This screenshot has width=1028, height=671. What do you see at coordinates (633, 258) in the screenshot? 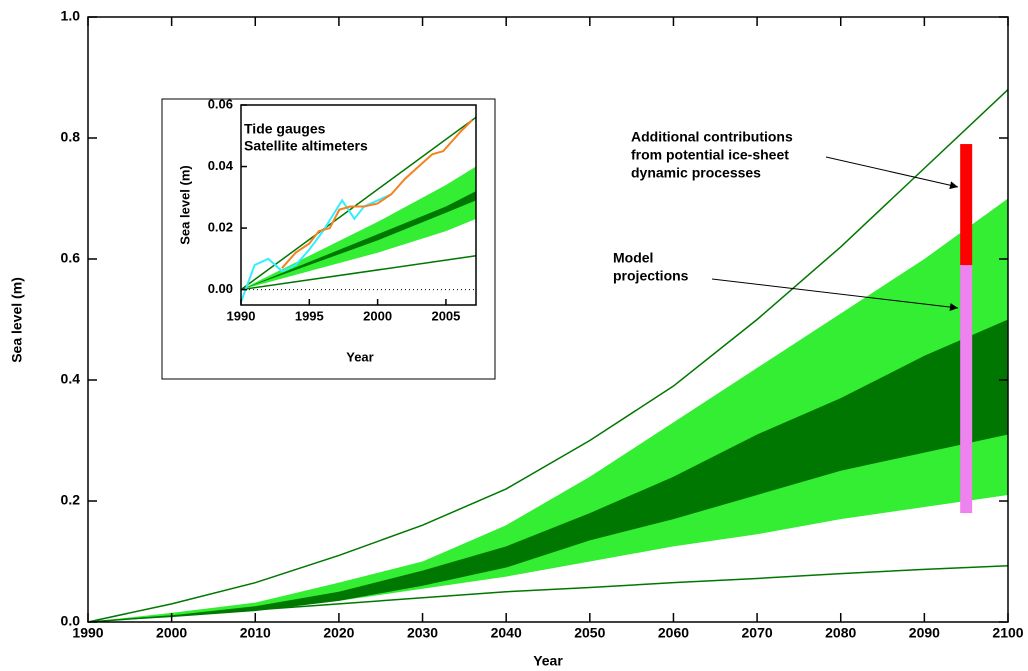
I see `annotation: Model` at bounding box center [633, 258].